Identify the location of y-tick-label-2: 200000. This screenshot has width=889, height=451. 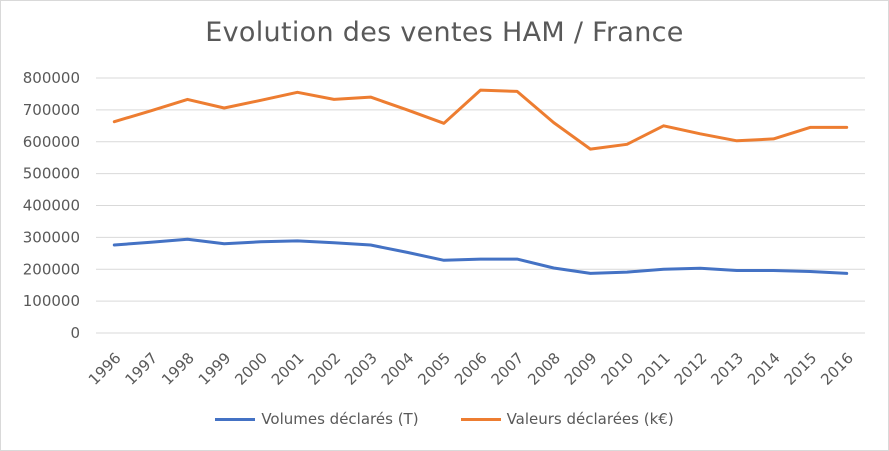
(51, 269).